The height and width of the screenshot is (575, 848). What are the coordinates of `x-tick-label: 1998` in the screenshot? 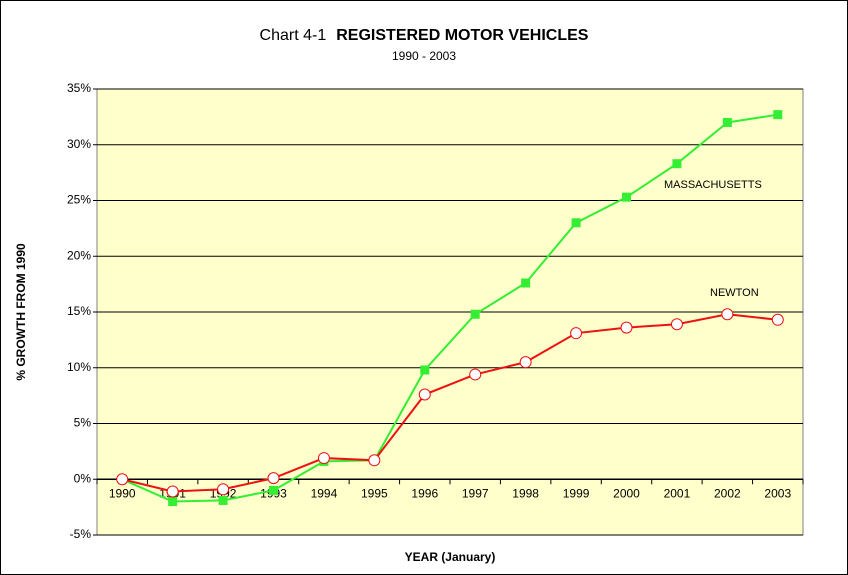 It's located at (525, 493).